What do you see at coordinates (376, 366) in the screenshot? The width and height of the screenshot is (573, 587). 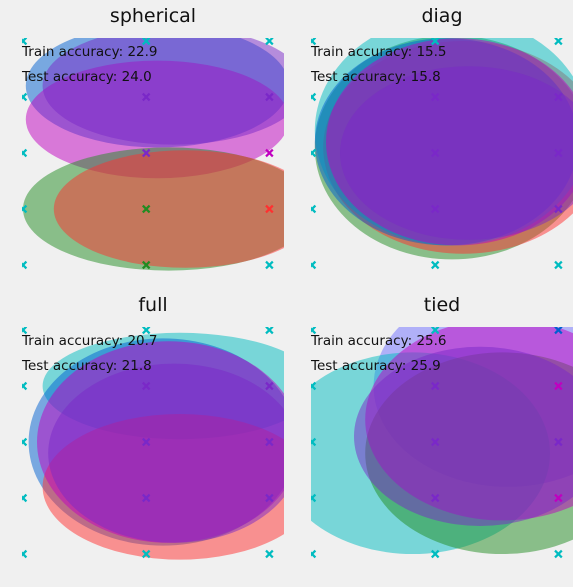 I see `test-accuracy-label: Test accuracy: 25.9` at bounding box center [376, 366].